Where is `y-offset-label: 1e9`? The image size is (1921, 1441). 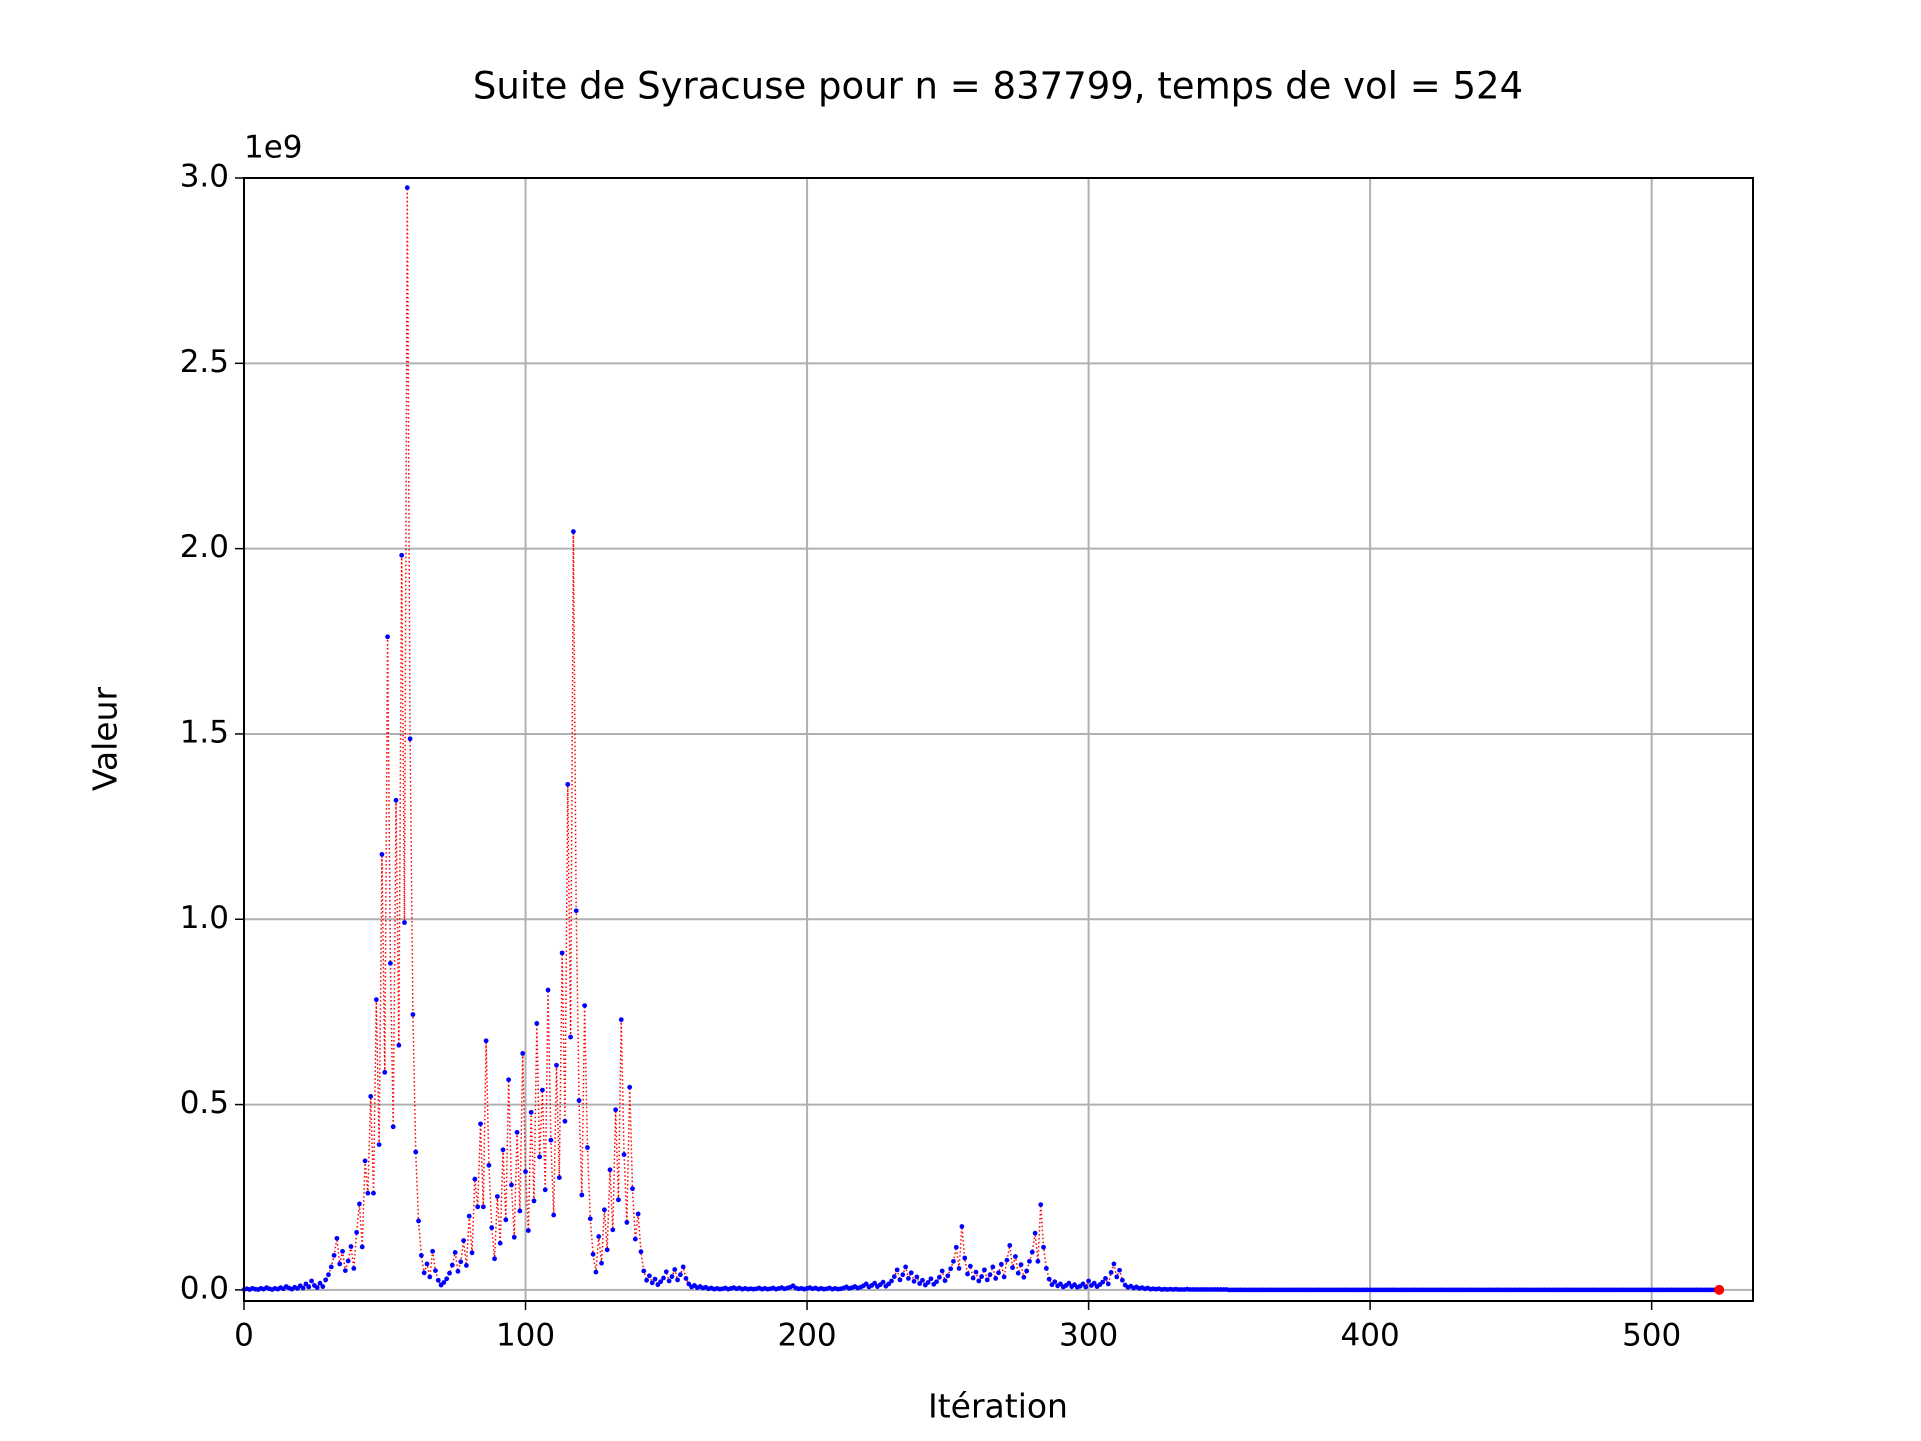 y-offset-label: 1e9 is located at coordinates (273, 148).